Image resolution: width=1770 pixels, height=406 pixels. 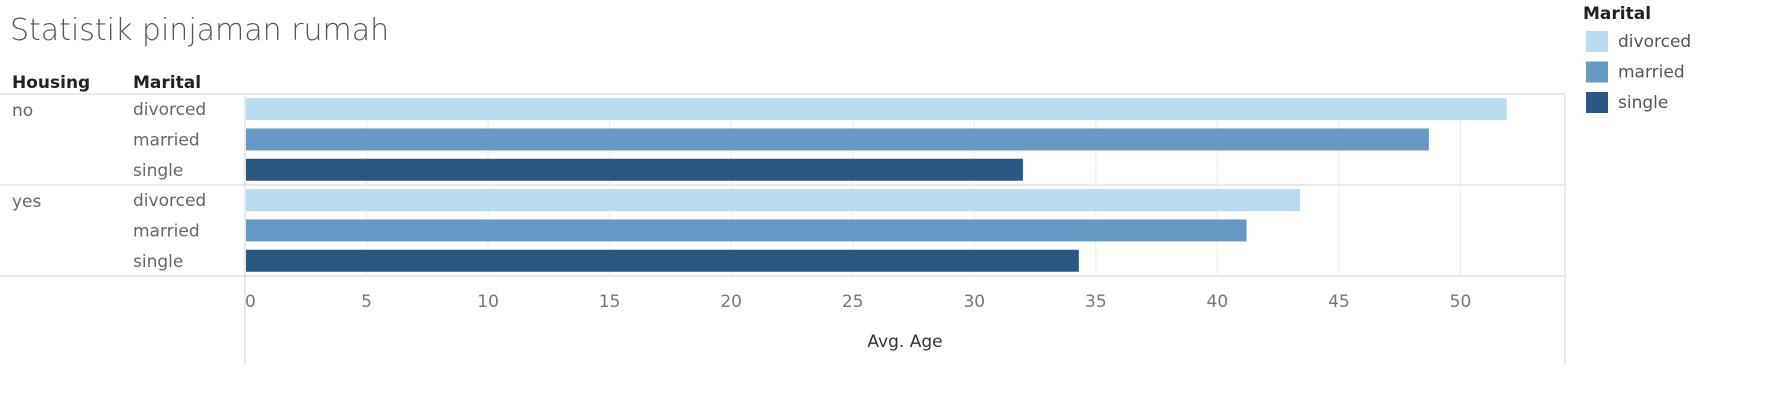 I want to click on x-tick-label: 20, so click(x=731, y=302).